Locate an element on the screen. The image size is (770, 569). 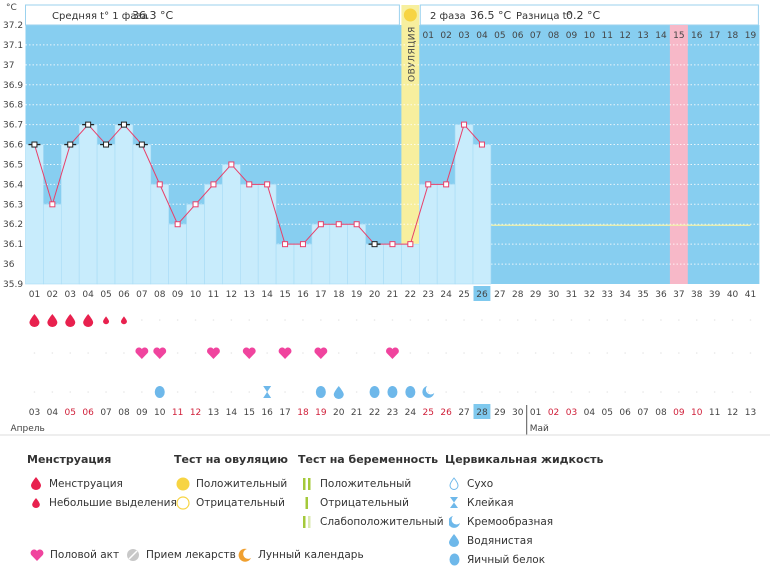
sticky-icon is located at coordinates (267, 392).